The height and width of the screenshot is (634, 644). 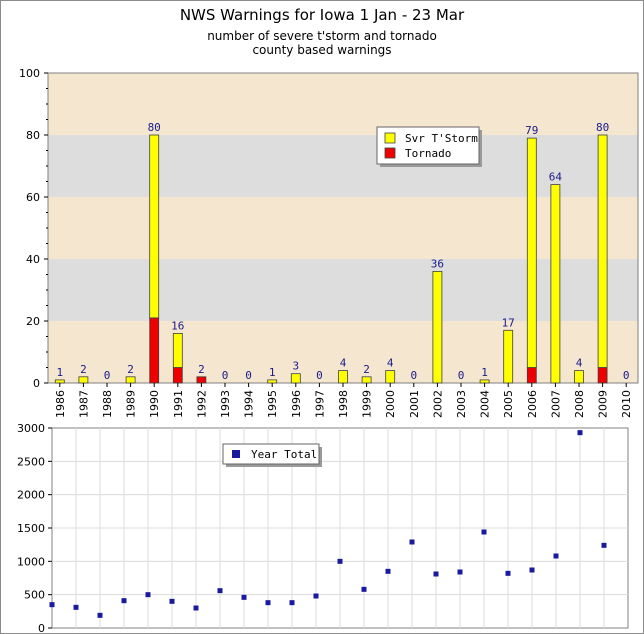 I want to click on x-tick-label: 1997, so click(x=319, y=404).